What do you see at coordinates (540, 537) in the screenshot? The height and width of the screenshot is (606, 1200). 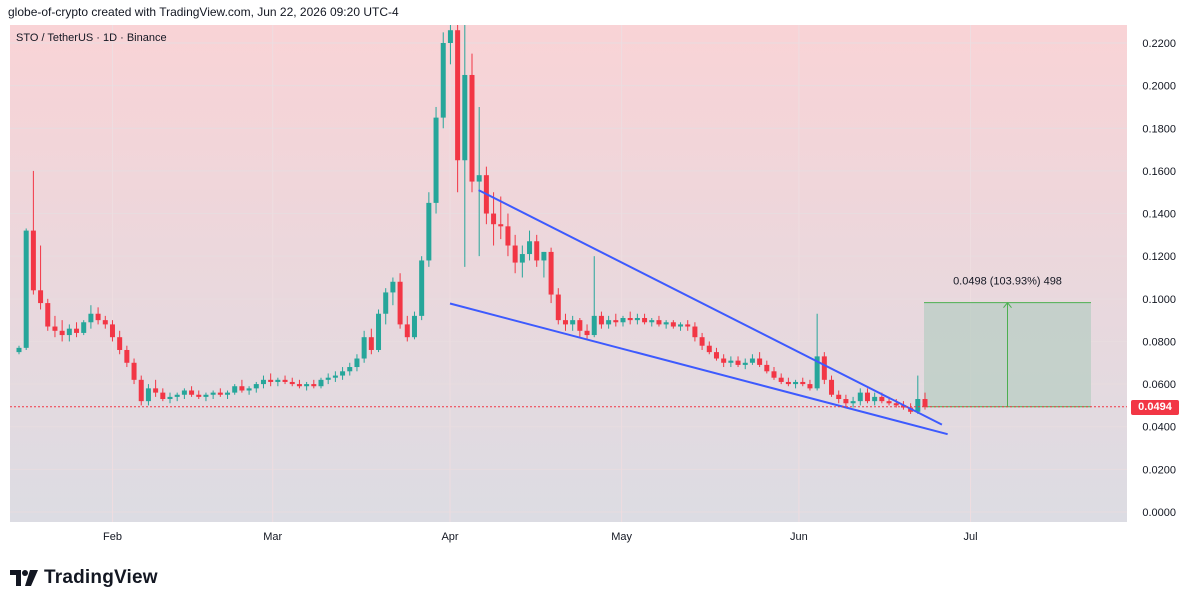 I see `time-axis: Feb Mar Apr May Jun Jul` at bounding box center [540, 537].